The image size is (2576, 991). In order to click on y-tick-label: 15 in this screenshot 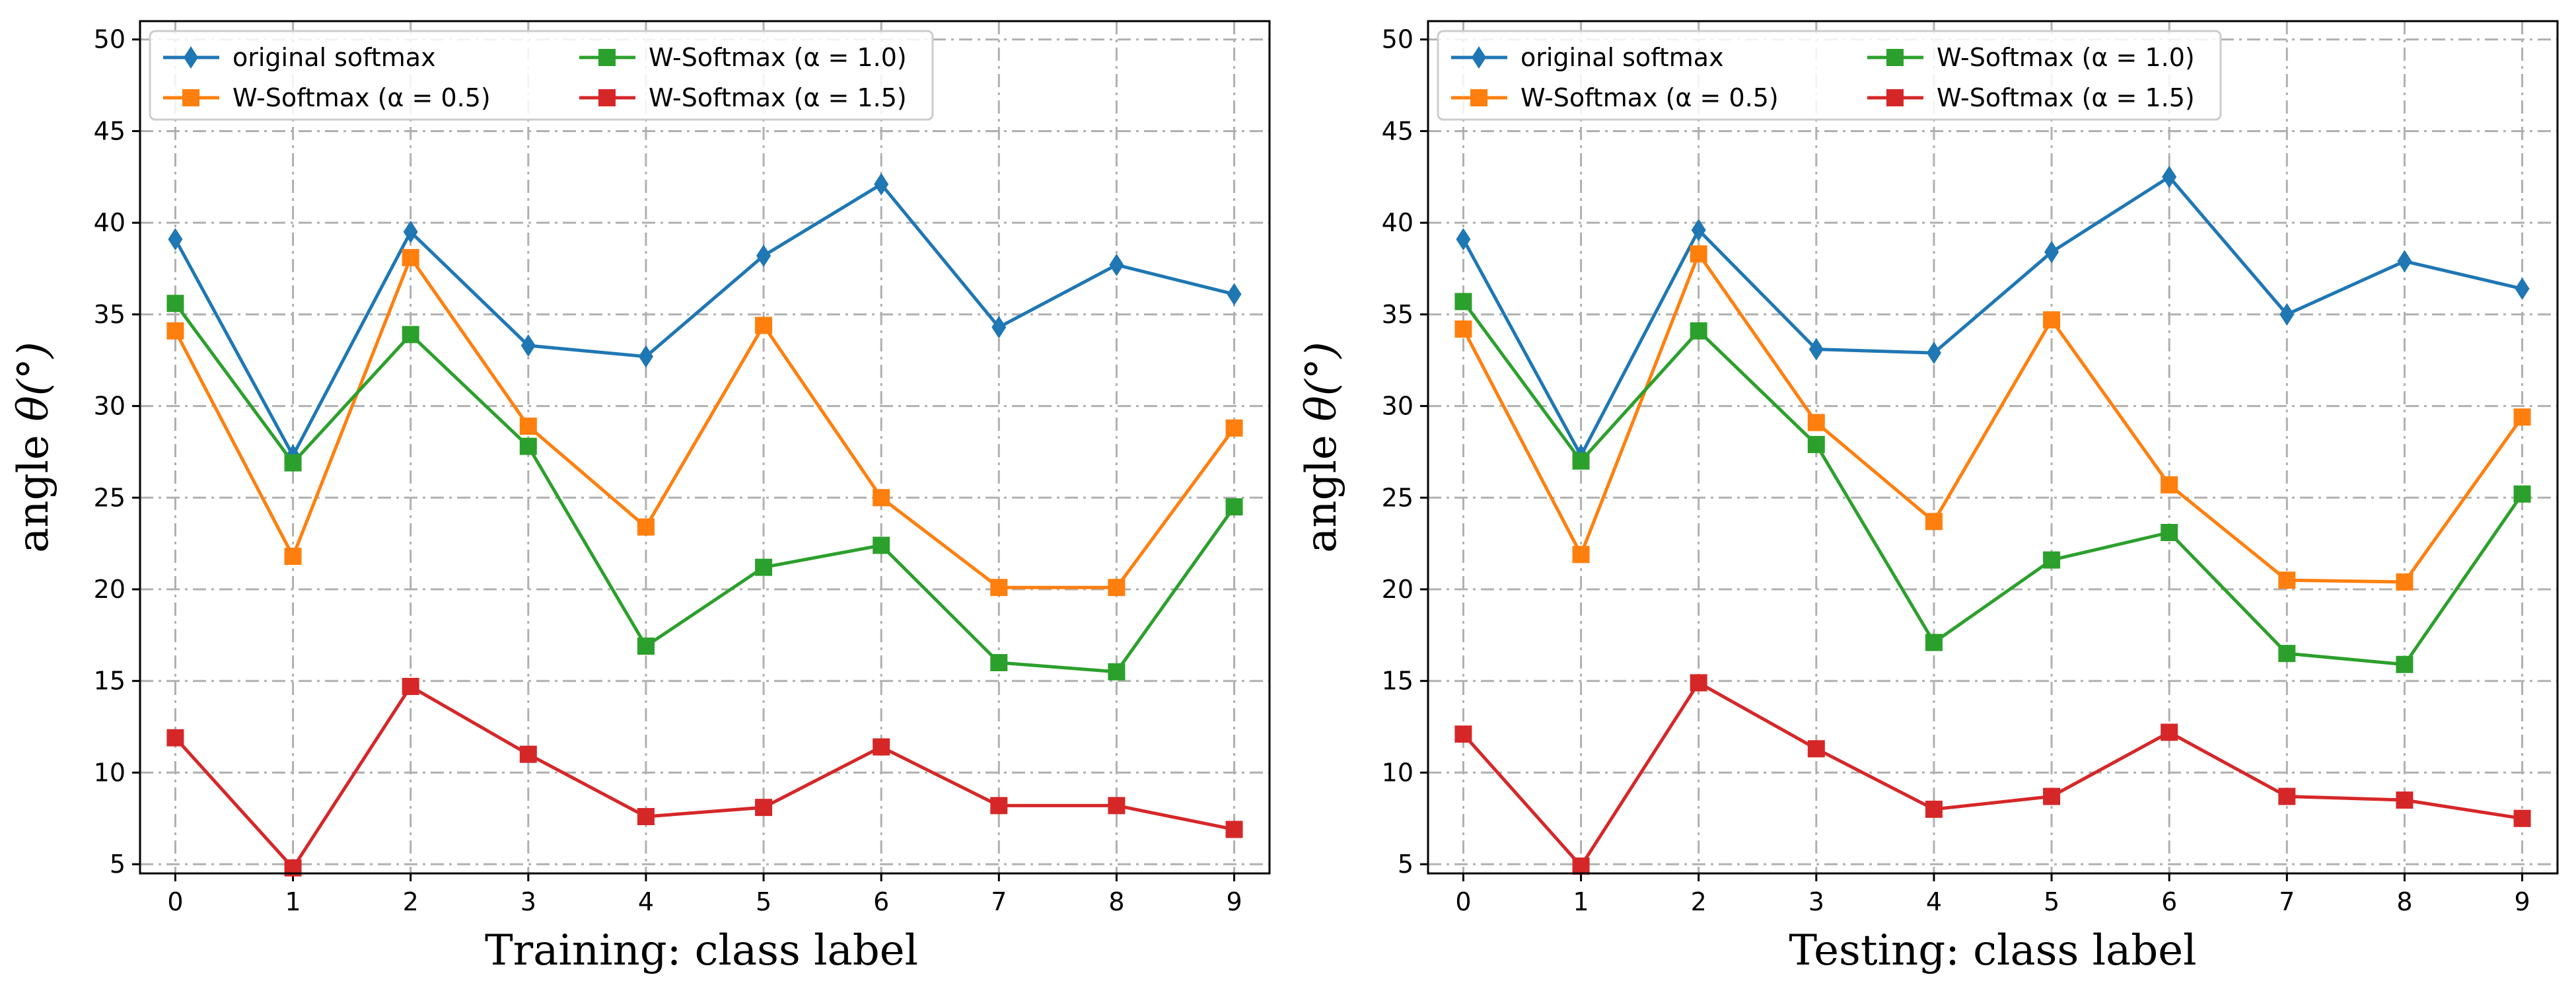, I will do `click(1398, 681)`.